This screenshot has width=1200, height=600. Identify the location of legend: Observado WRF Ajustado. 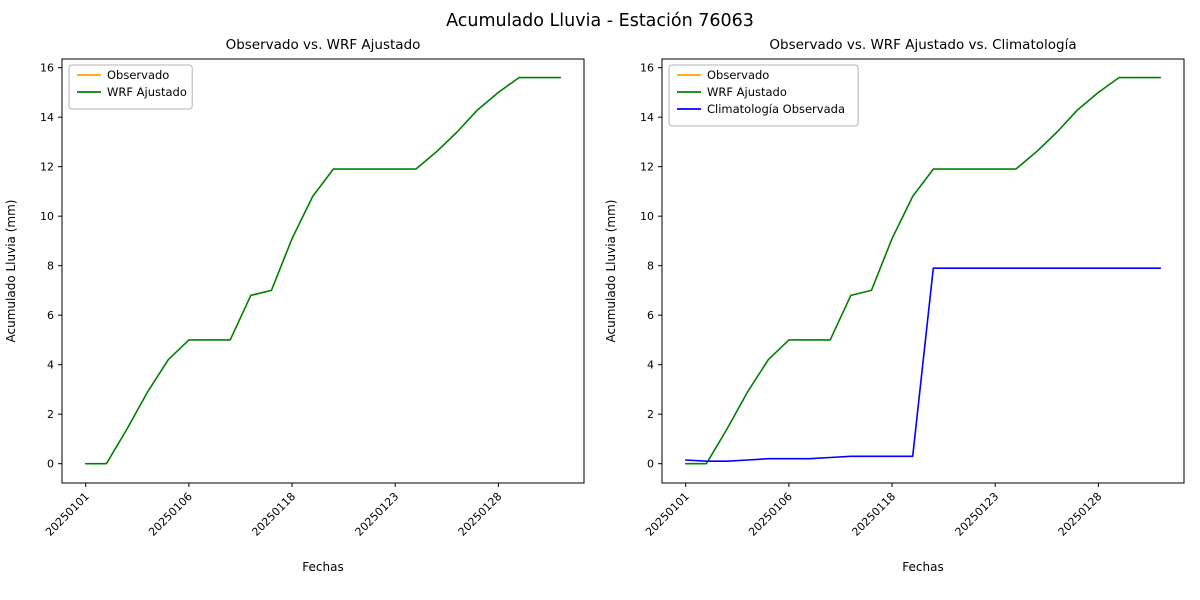
(130, 87).